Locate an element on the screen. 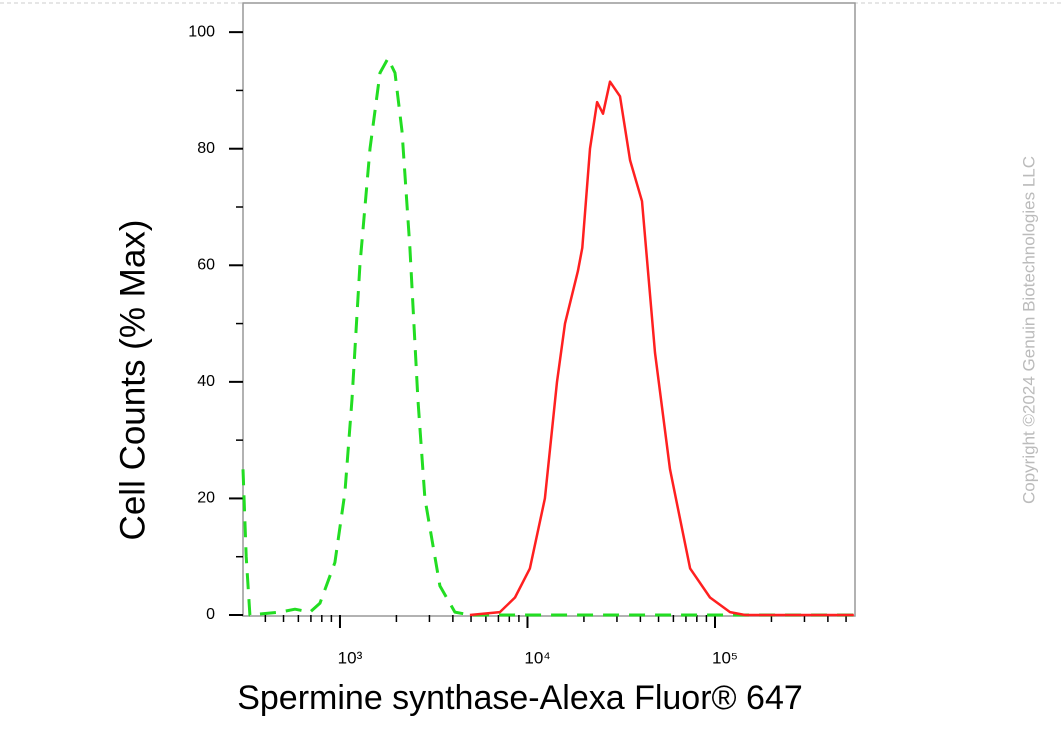 Image resolution: width=1062 pixels, height=730 pixels. y-tick-label: 20 is located at coordinates (206, 498).